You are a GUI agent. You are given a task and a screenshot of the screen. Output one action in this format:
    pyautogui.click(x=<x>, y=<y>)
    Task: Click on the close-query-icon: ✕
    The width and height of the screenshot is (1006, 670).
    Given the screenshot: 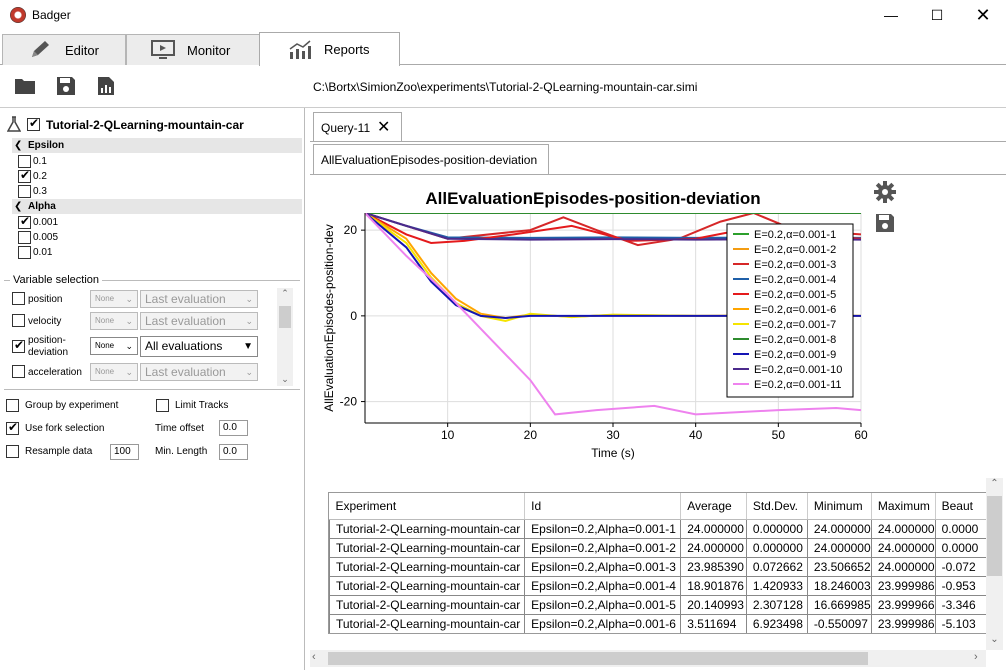 What is the action you would take?
    pyautogui.click(x=384, y=127)
    